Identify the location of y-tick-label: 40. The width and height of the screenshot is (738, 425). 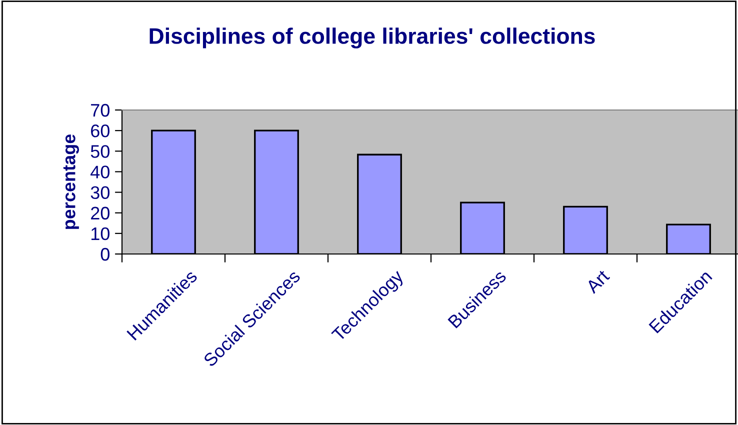
(100, 172).